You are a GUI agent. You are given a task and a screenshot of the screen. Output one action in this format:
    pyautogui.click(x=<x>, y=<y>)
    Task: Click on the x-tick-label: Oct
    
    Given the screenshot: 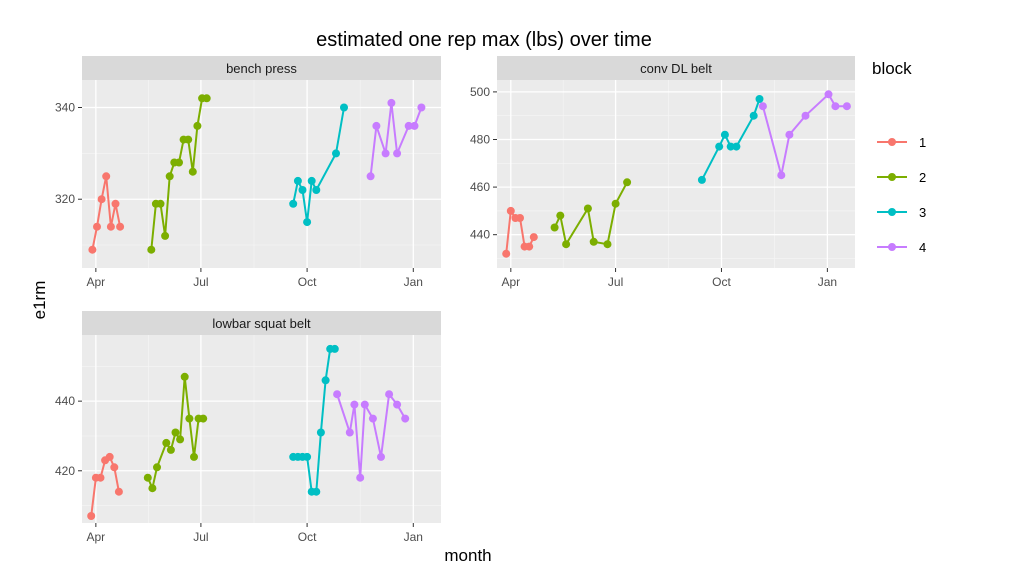 What is the action you would take?
    pyautogui.click(x=307, y=537)
    